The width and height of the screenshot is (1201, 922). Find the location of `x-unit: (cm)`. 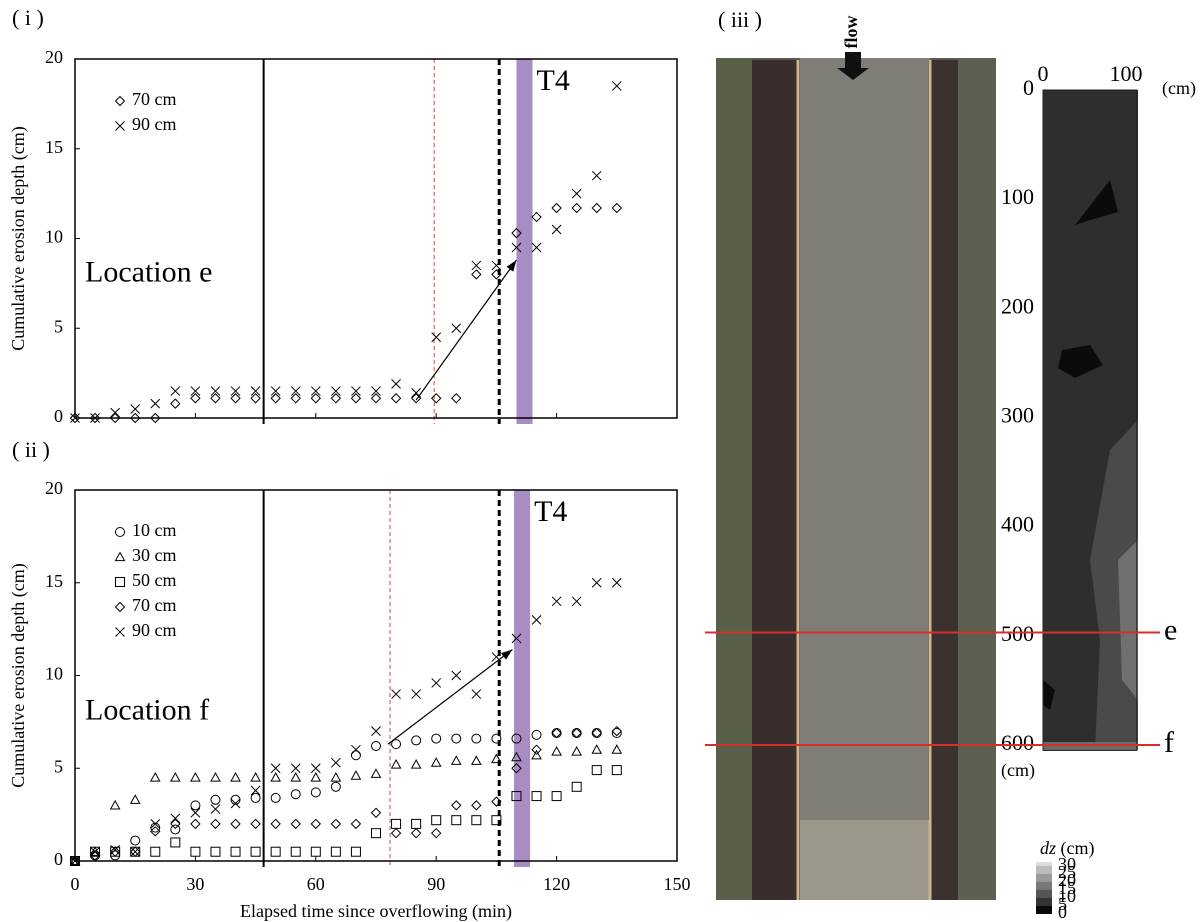

x-unit: (cm) is located at coordinates (1179, 88).